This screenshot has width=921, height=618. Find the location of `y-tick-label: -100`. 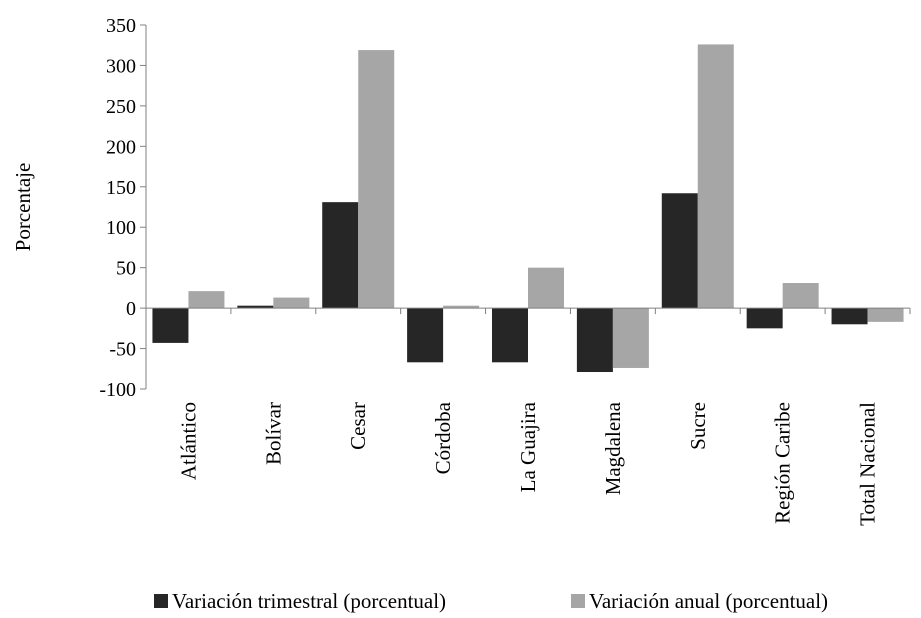

y-tick-label: -100 is located at coordinates (117, 390).